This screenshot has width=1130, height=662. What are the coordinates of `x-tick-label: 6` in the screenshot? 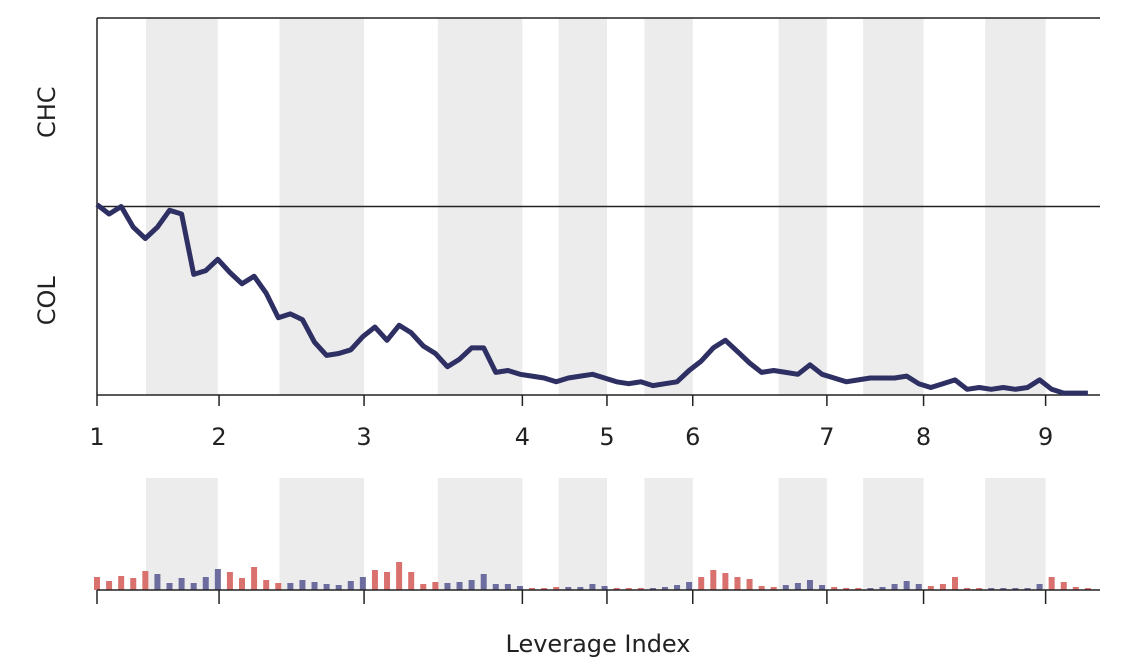 It's located at (692, 437).